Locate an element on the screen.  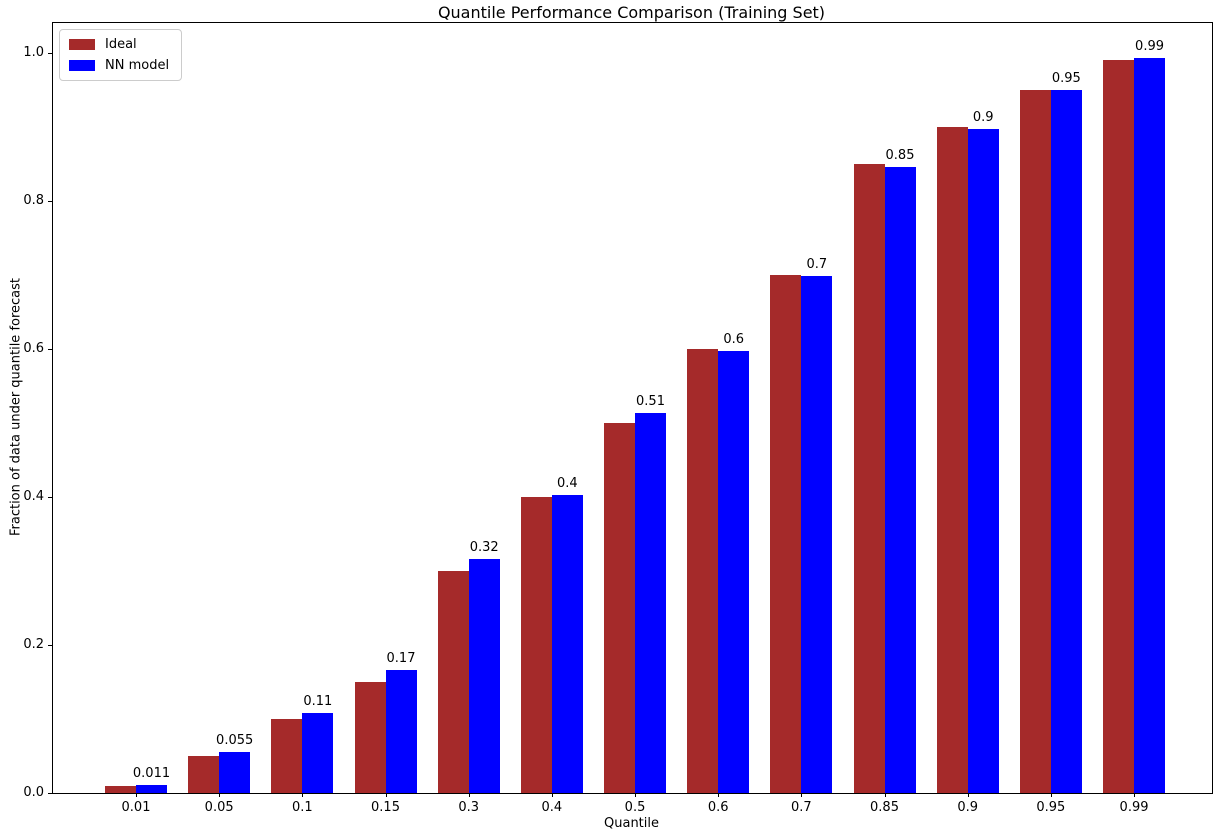
x-tick-label: 0.15 is located at coordinates (385, 807).